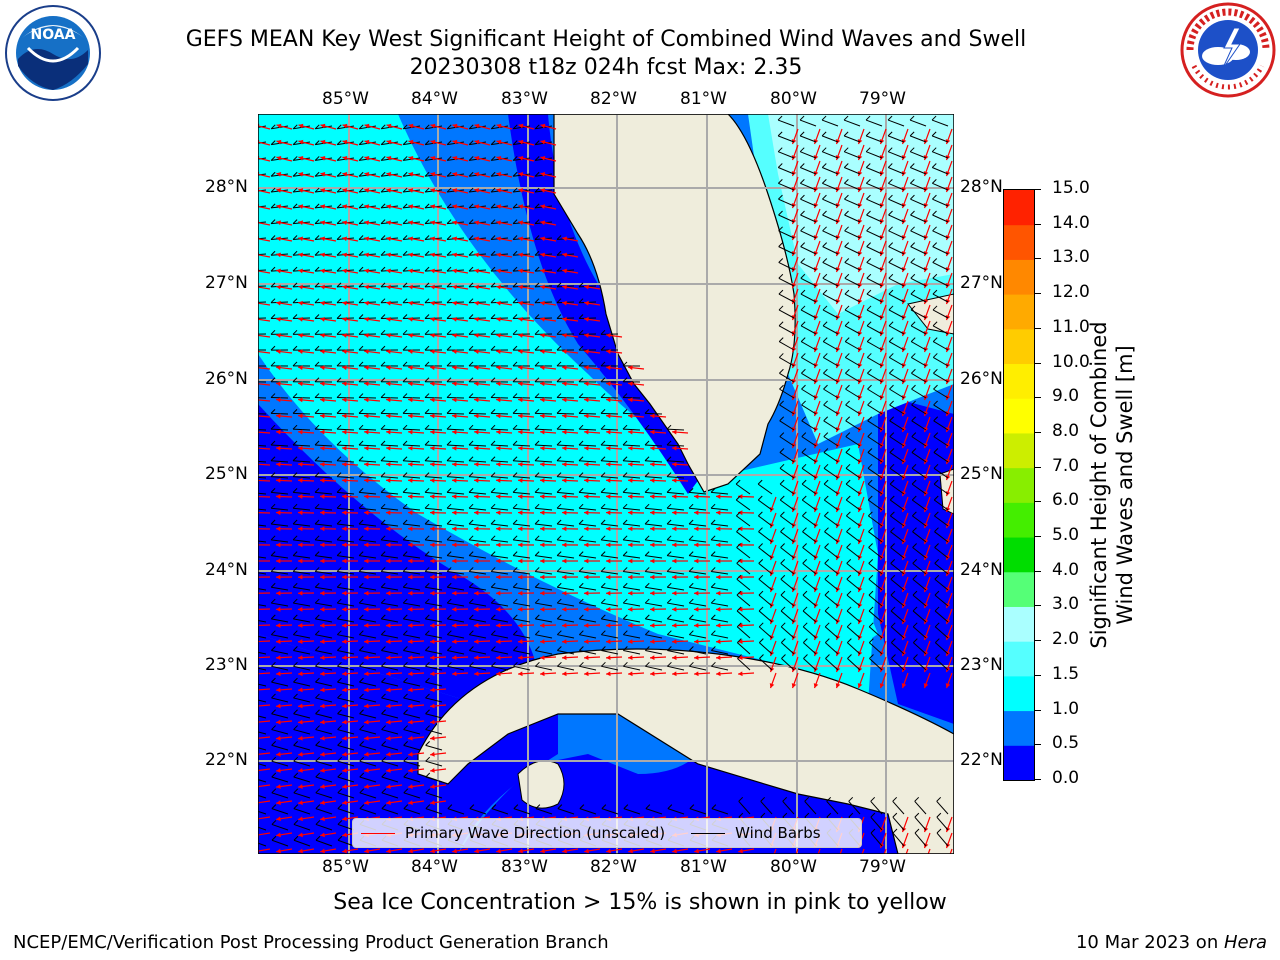 This screenshot has width=1280, height=960. Describe the element at coordinates (1037, 467) in the screenshot. I see `colorbar-tick-mark` at that location.